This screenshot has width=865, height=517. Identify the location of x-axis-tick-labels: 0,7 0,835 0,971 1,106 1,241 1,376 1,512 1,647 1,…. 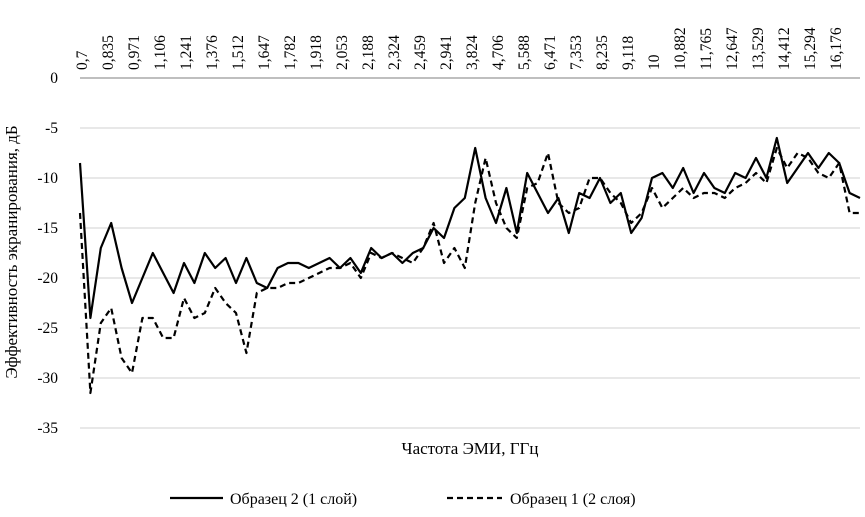
(459, 48).